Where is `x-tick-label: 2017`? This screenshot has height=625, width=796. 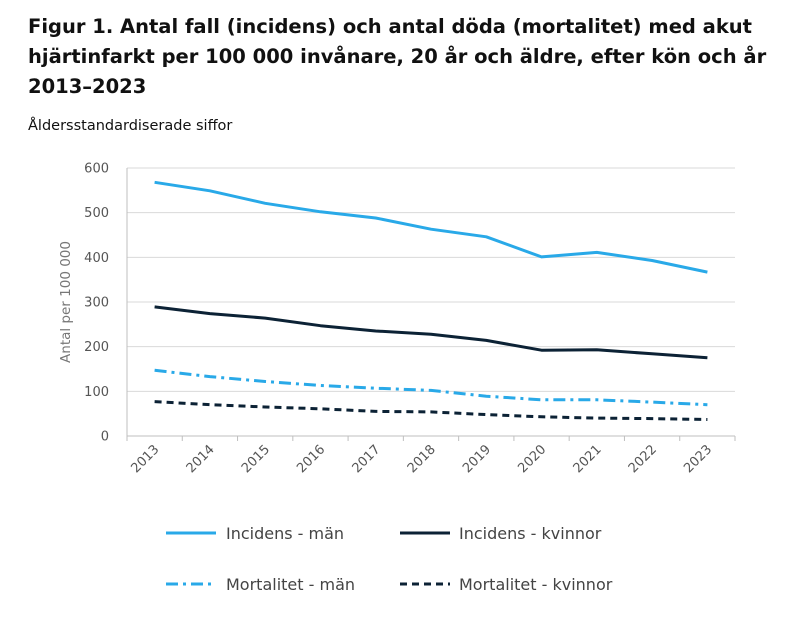
x-tick-label: 2017 is located at coordinates (367, 459).